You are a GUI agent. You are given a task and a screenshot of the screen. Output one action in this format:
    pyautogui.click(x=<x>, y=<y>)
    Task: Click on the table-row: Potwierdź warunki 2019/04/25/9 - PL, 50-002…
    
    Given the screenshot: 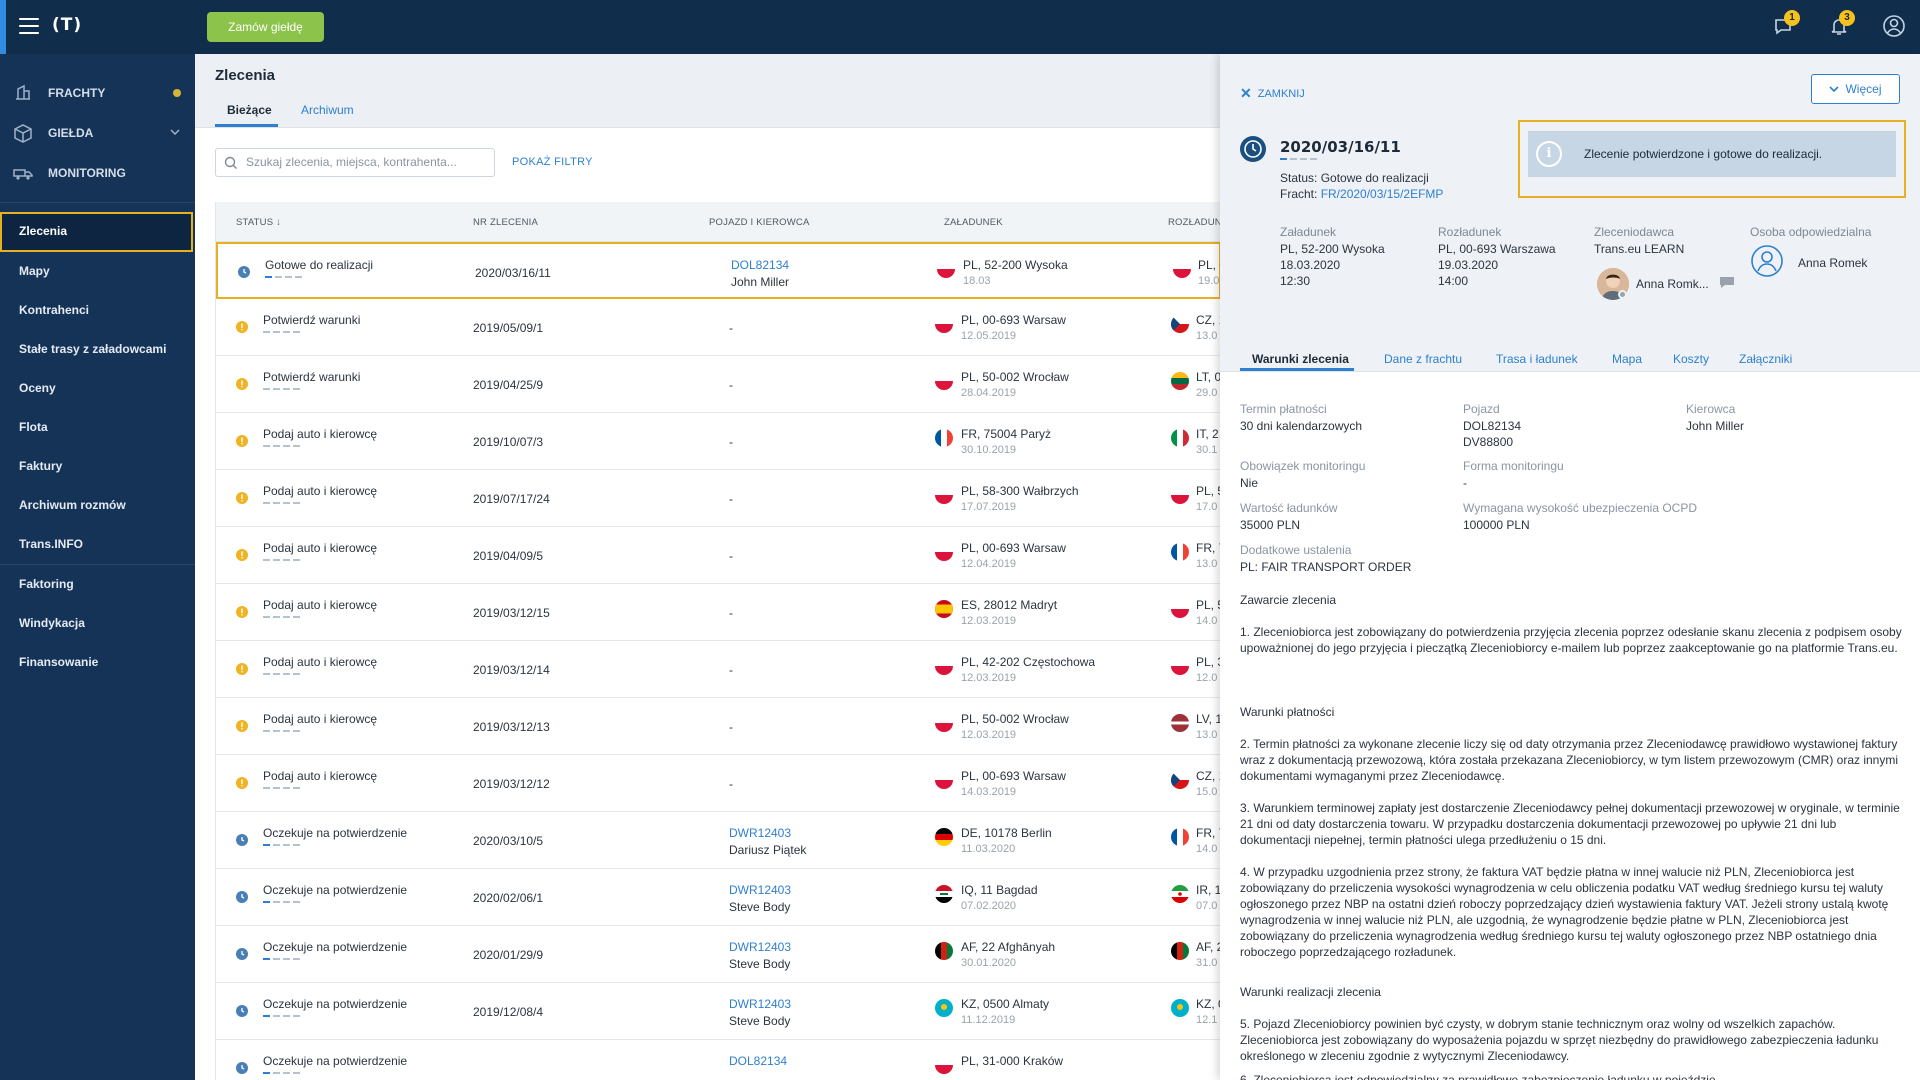 What is the action you would take?
    pyautogui.click(x=718, y=384)
    